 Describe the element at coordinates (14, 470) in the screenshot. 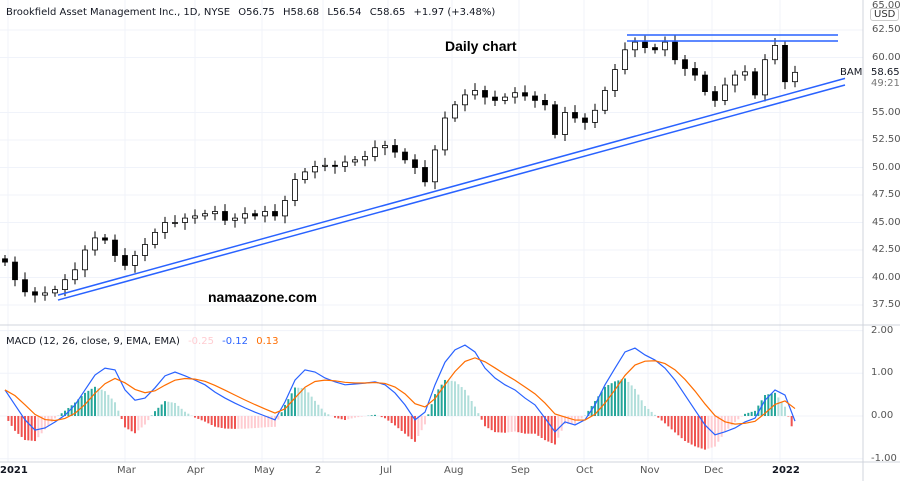

I see `time-axis-label: 2021` at that location.